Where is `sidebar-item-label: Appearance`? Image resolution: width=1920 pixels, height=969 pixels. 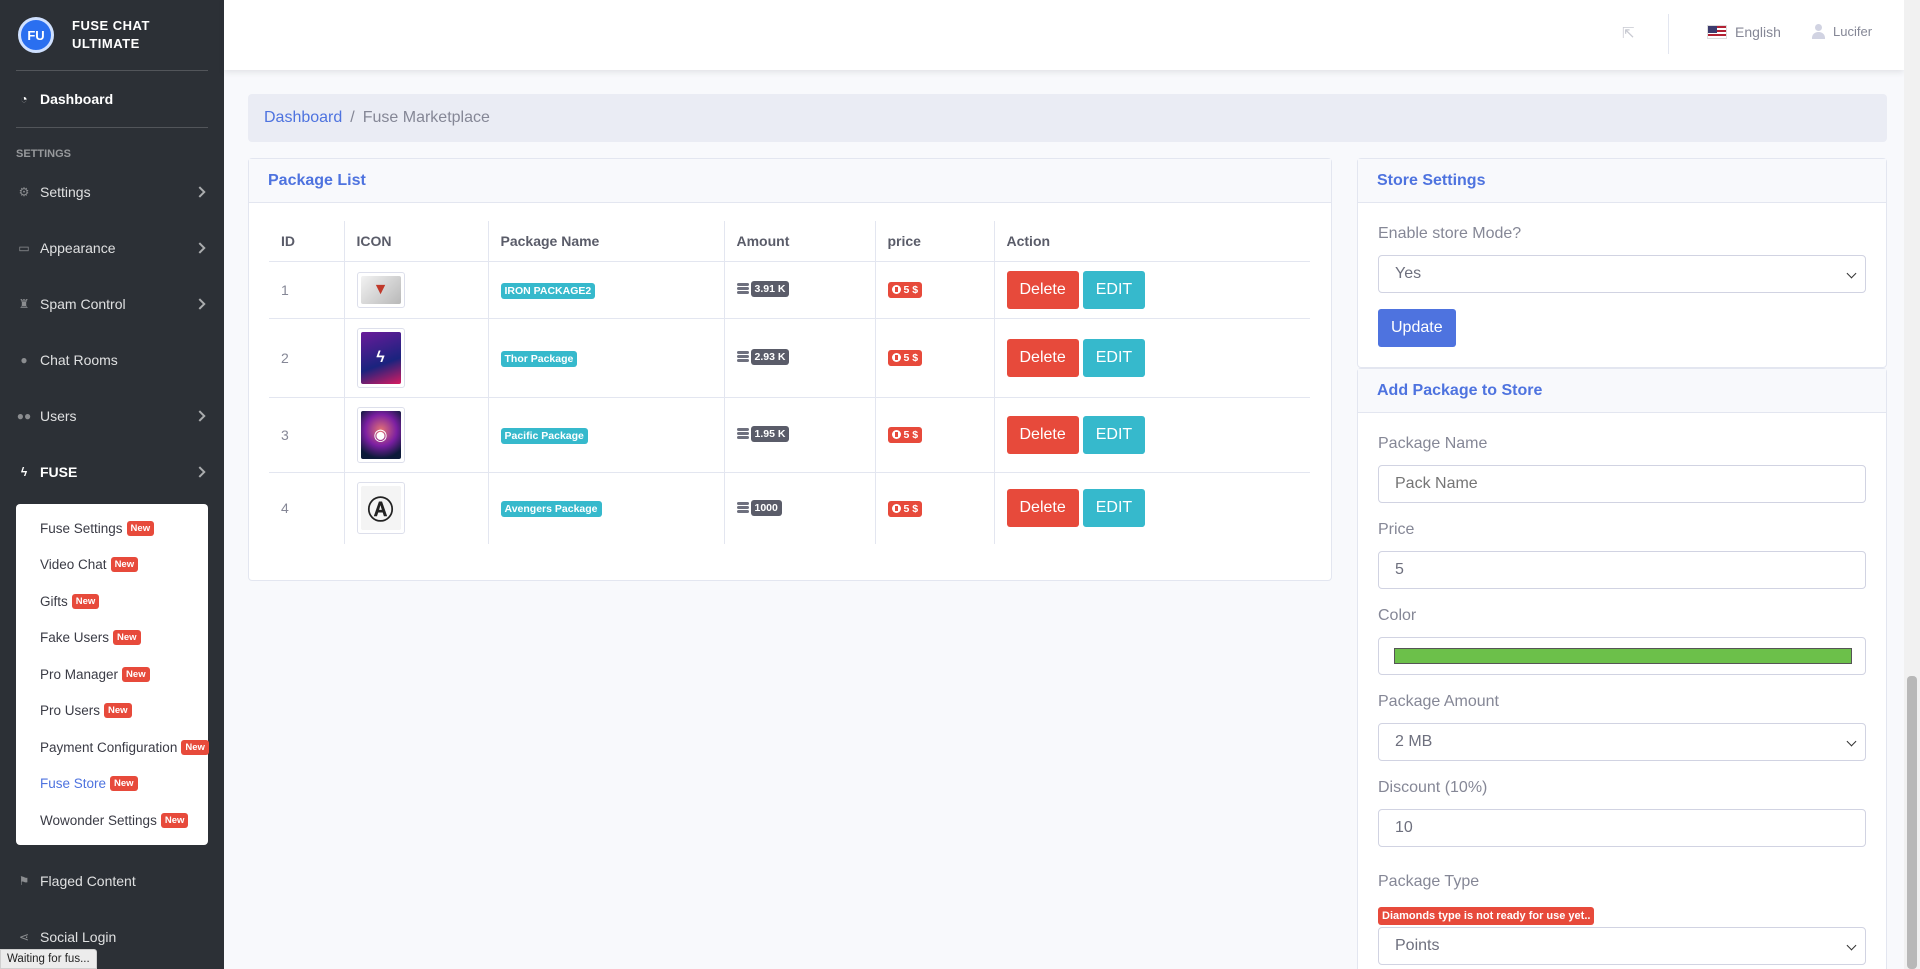 sidebar-item-label: Appearance is located at coordinates (78, 248).